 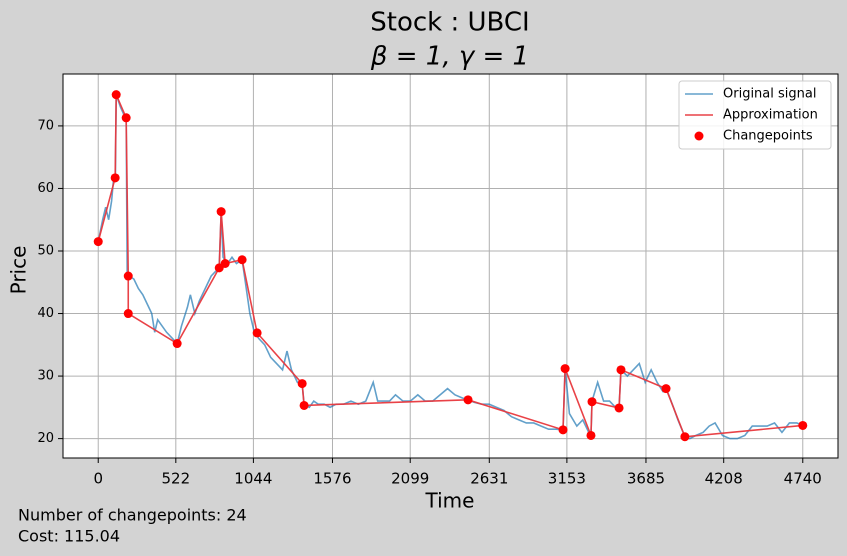 What do you see at coordinates (253, 479) in the screenshot?
I see `x-tick-label: 1044` at bounding box center [253, 479].